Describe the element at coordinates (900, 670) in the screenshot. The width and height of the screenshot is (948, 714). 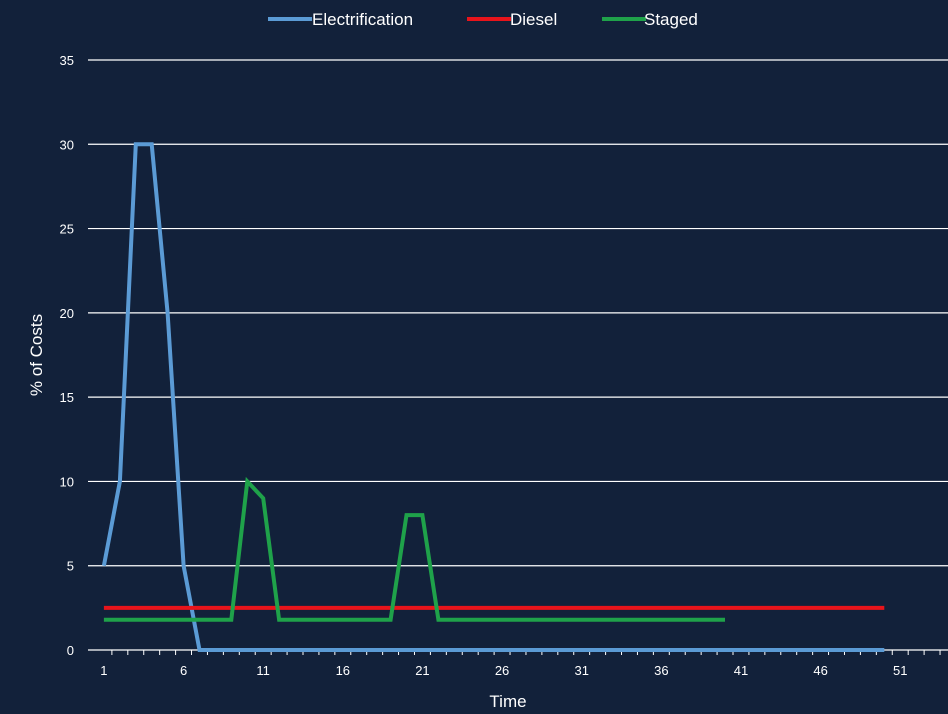
I see `x-tick-label: 51` at that location.